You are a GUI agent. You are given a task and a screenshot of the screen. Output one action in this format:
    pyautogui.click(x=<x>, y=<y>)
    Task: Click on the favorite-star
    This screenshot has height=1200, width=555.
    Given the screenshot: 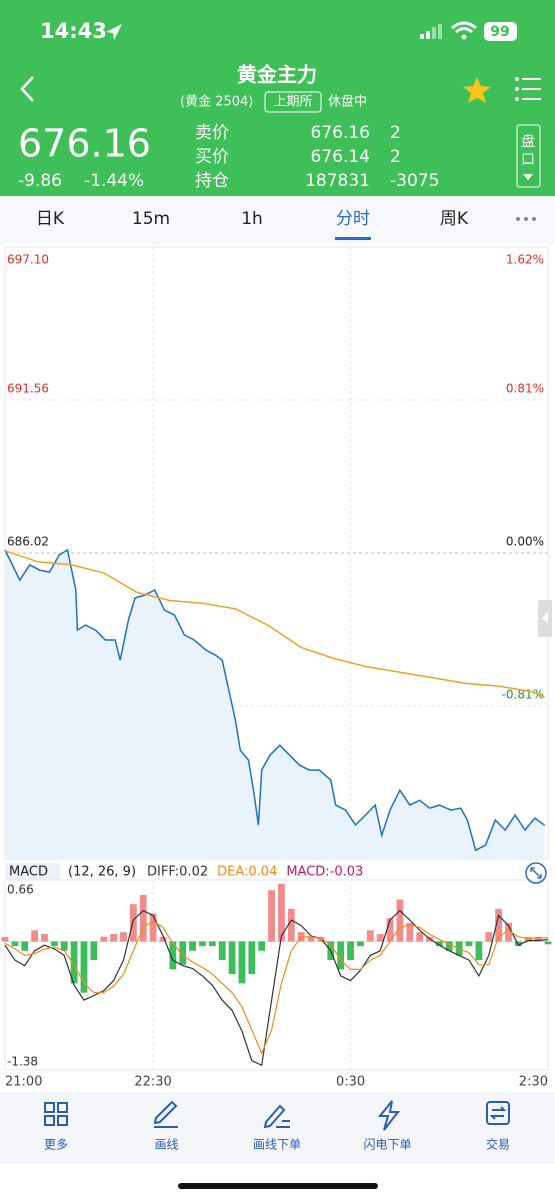 What is the action you would take?
    pyautogui.click(x=477, y=90)
    